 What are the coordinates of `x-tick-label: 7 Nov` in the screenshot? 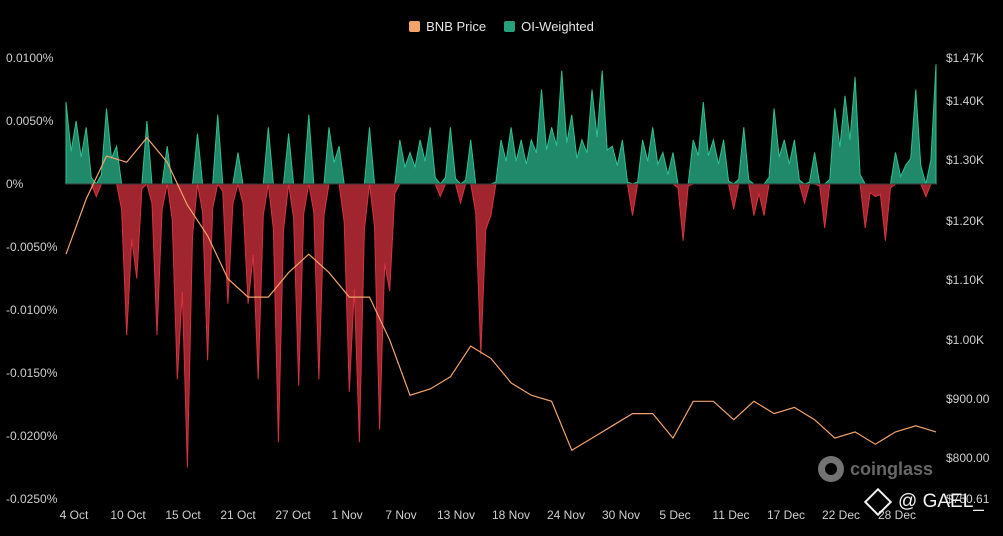 It's located at (400, 515).